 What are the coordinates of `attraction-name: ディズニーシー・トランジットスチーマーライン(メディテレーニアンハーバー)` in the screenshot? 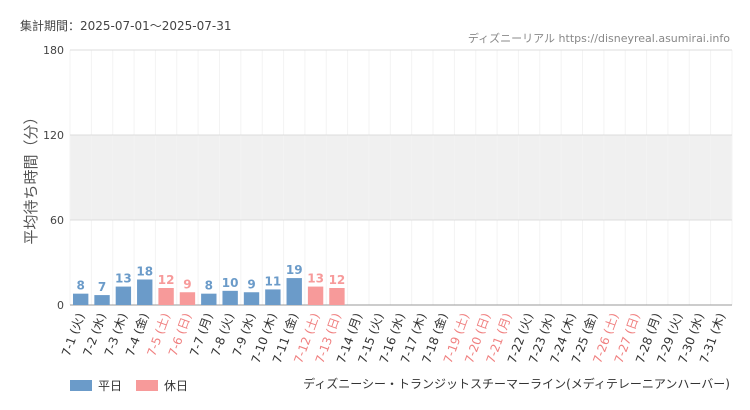 It's located at (516, 383).